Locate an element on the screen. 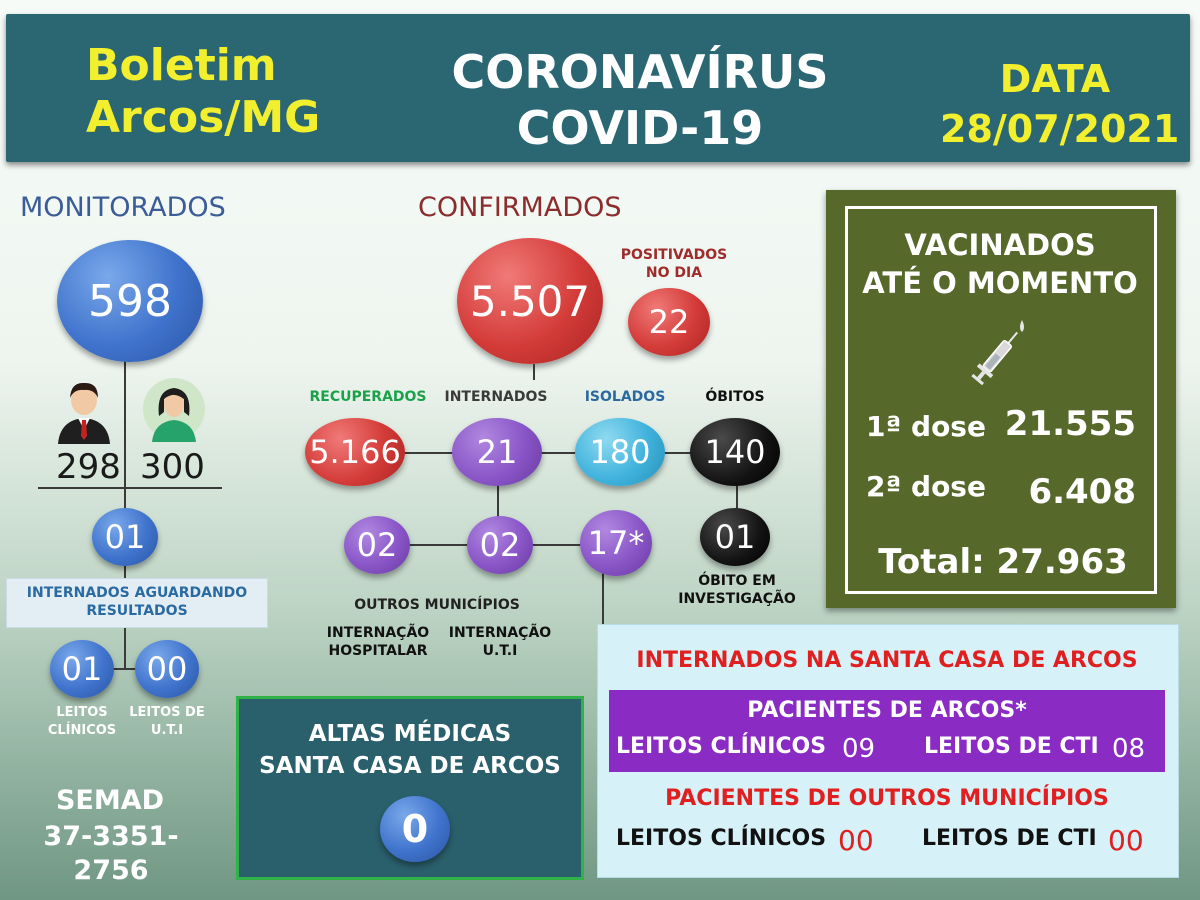 The image size is (1200, 900). monitorados-total: 598 is located at coordinates (130, 301).